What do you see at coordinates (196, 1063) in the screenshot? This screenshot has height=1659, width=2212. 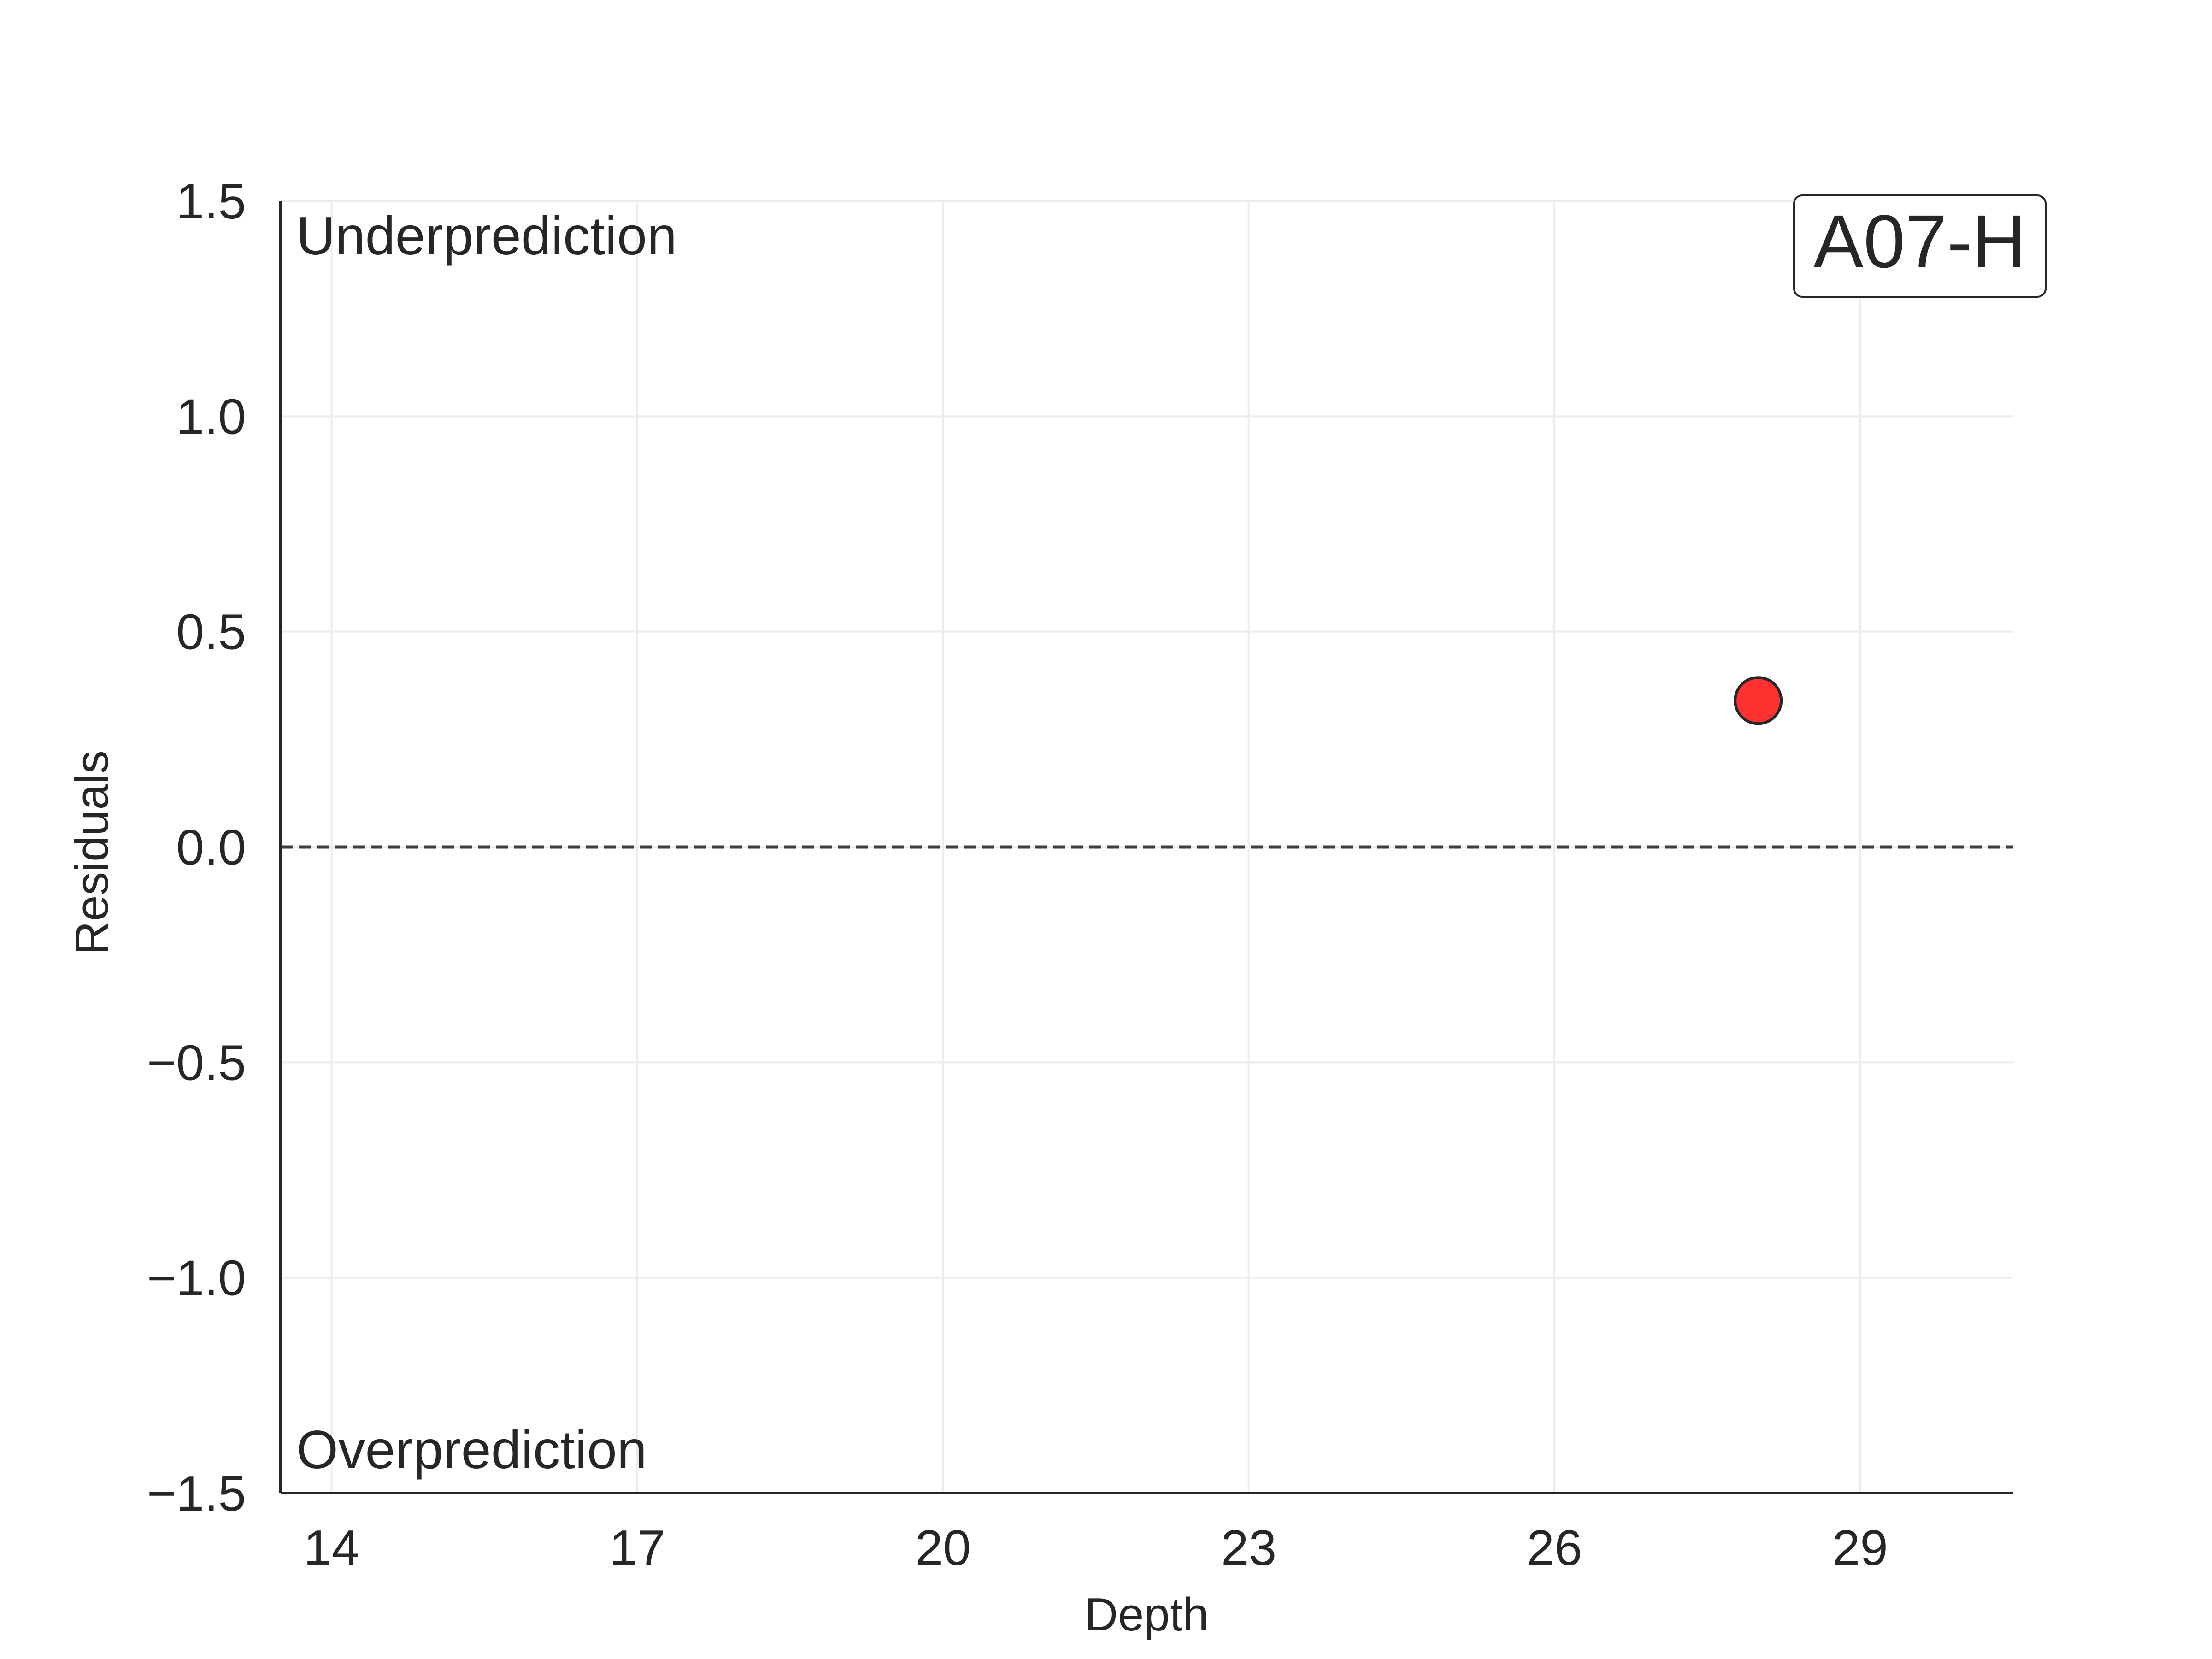 I see `y-tick-label: −0.5` at bounding box center [196, 1063].